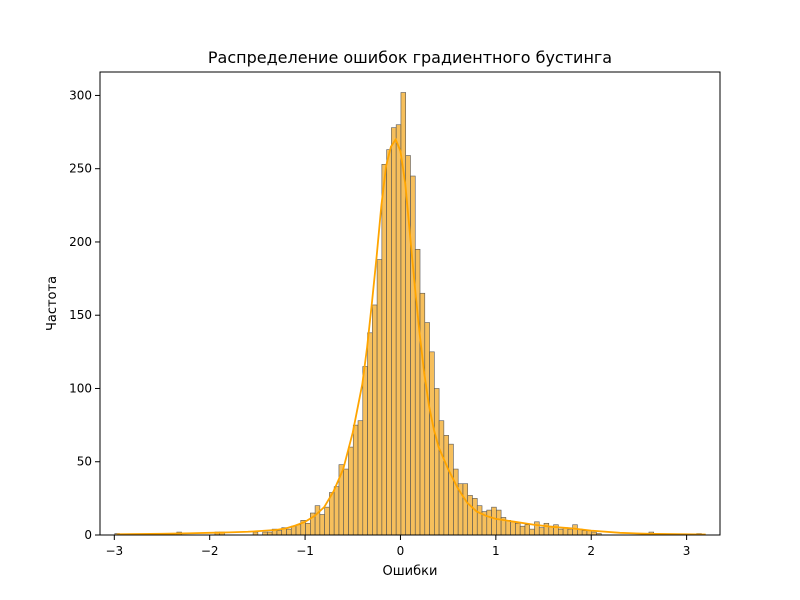 The width and height of the screenshot is (800, 600). I want to click on x-tick-label: 3, so click(687, 551).